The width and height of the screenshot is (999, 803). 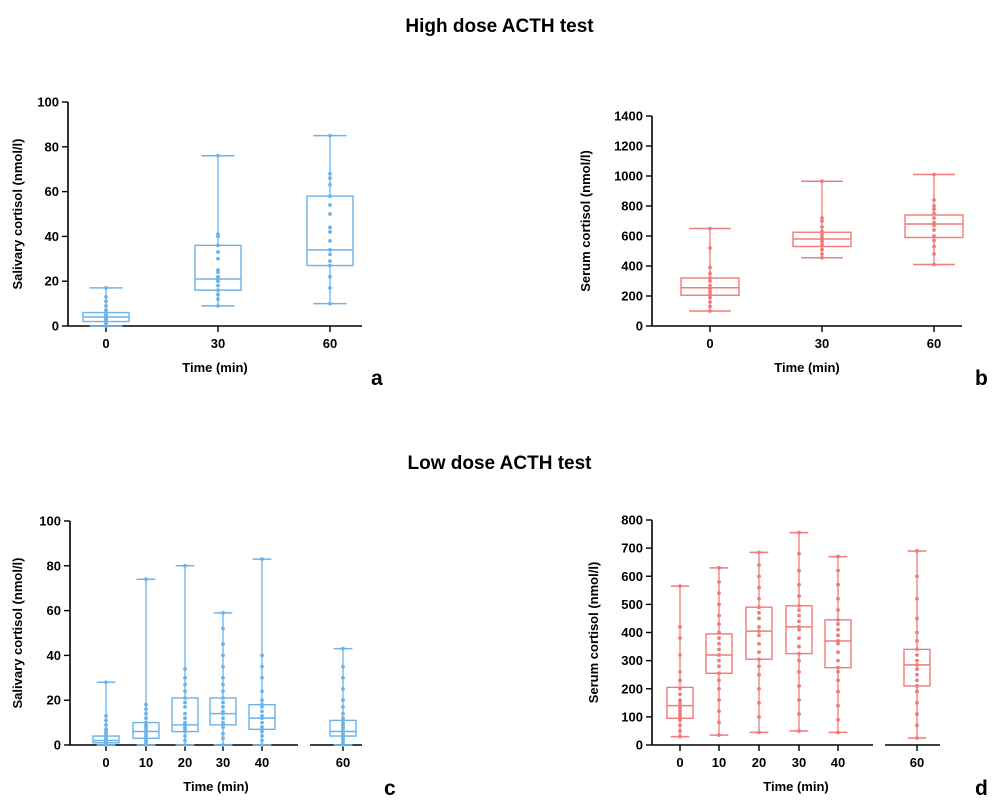 I want to click on y-tick-label: 700, so click(x=632, y=548).